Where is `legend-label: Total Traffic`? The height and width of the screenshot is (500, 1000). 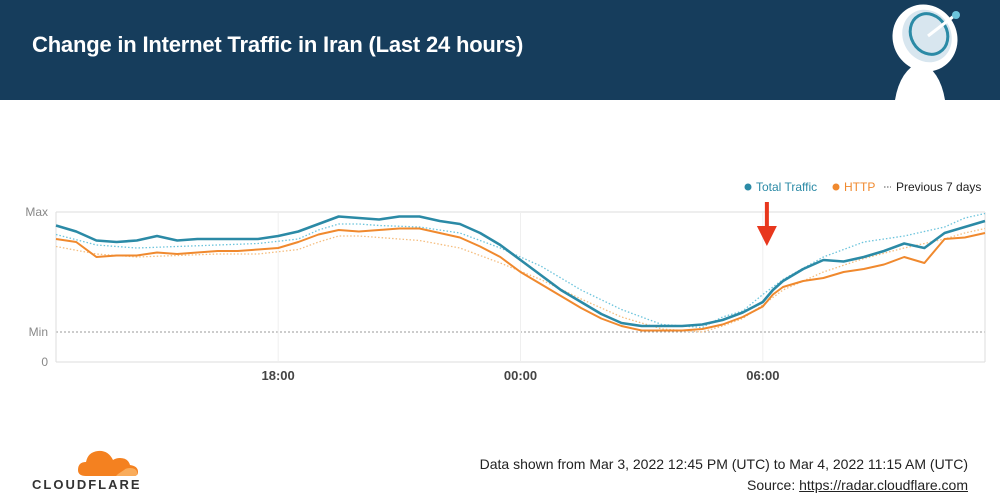 legend-label: Total Traffic is located at coordinates (786, 187).